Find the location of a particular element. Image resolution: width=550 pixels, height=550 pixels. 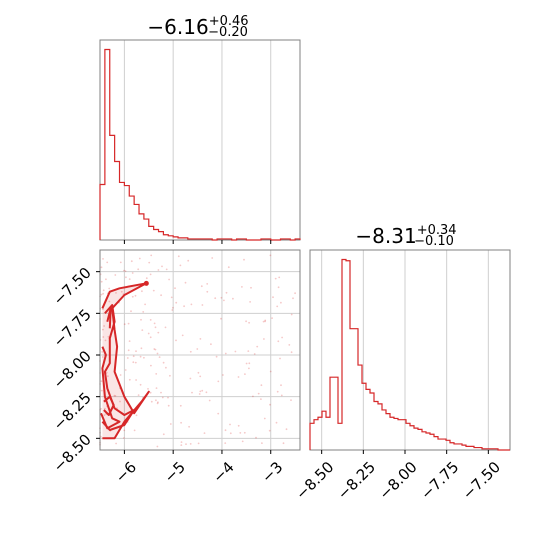

title-y-upper: +0.34 is located at coordinates (437, 230).